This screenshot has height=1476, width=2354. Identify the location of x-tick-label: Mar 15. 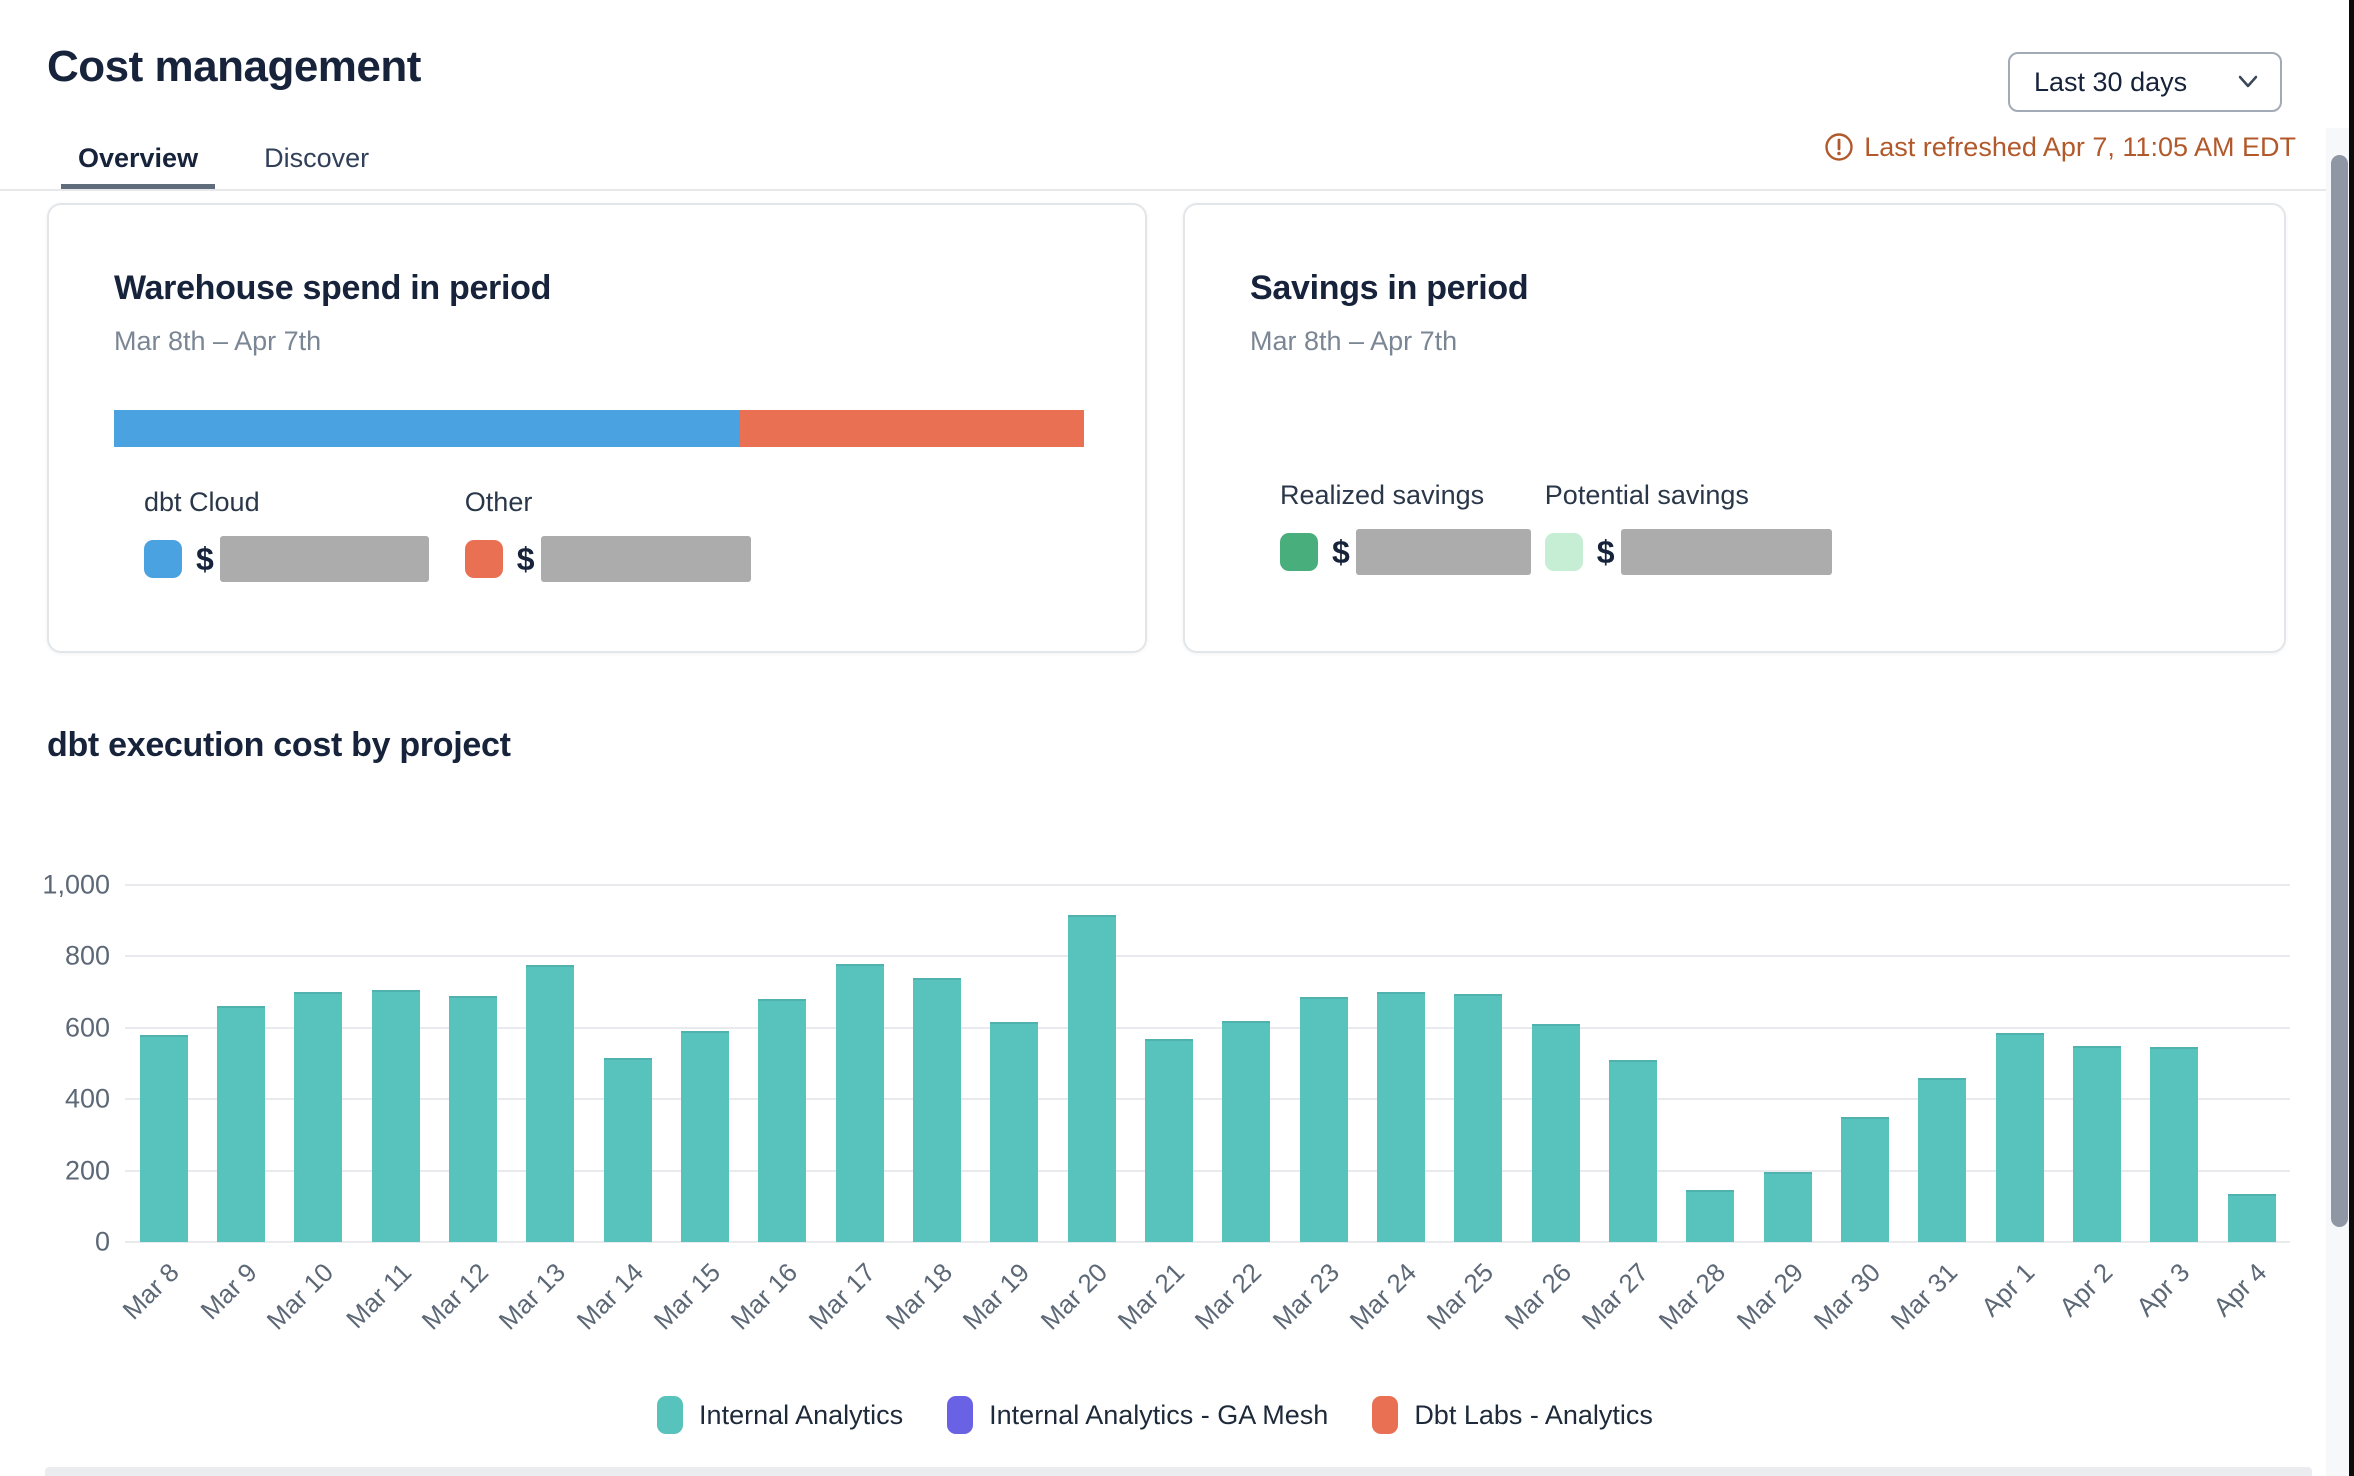
(687, 1296).